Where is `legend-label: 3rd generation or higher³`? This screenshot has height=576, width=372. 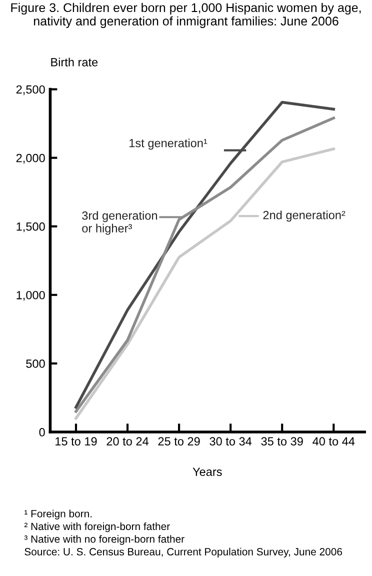
legend-label: 3rd generation or higher³ is located at coordinates (120, 223).